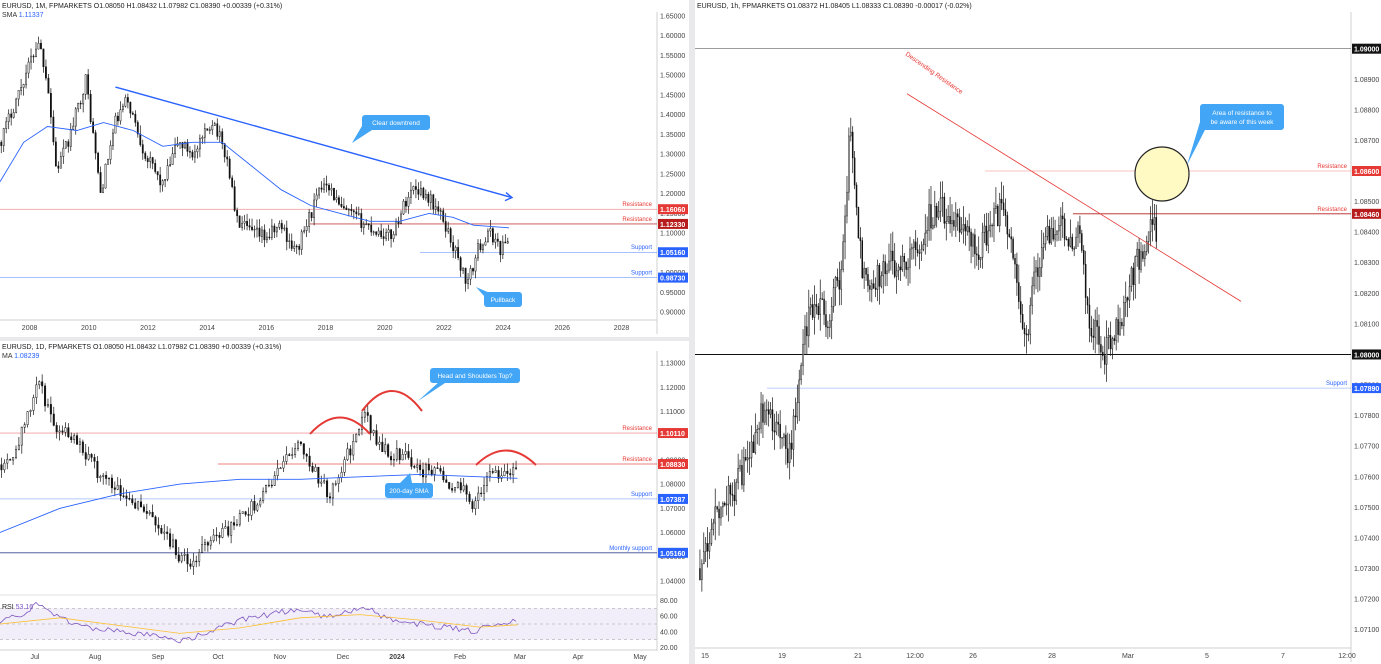 Image resolution: width=1381 pixels, height=664 pixels. What do you see at coordinates (385, 328) in the screenshot?
I see `x-tick-label: 2020` at bounding box center [385, 328].